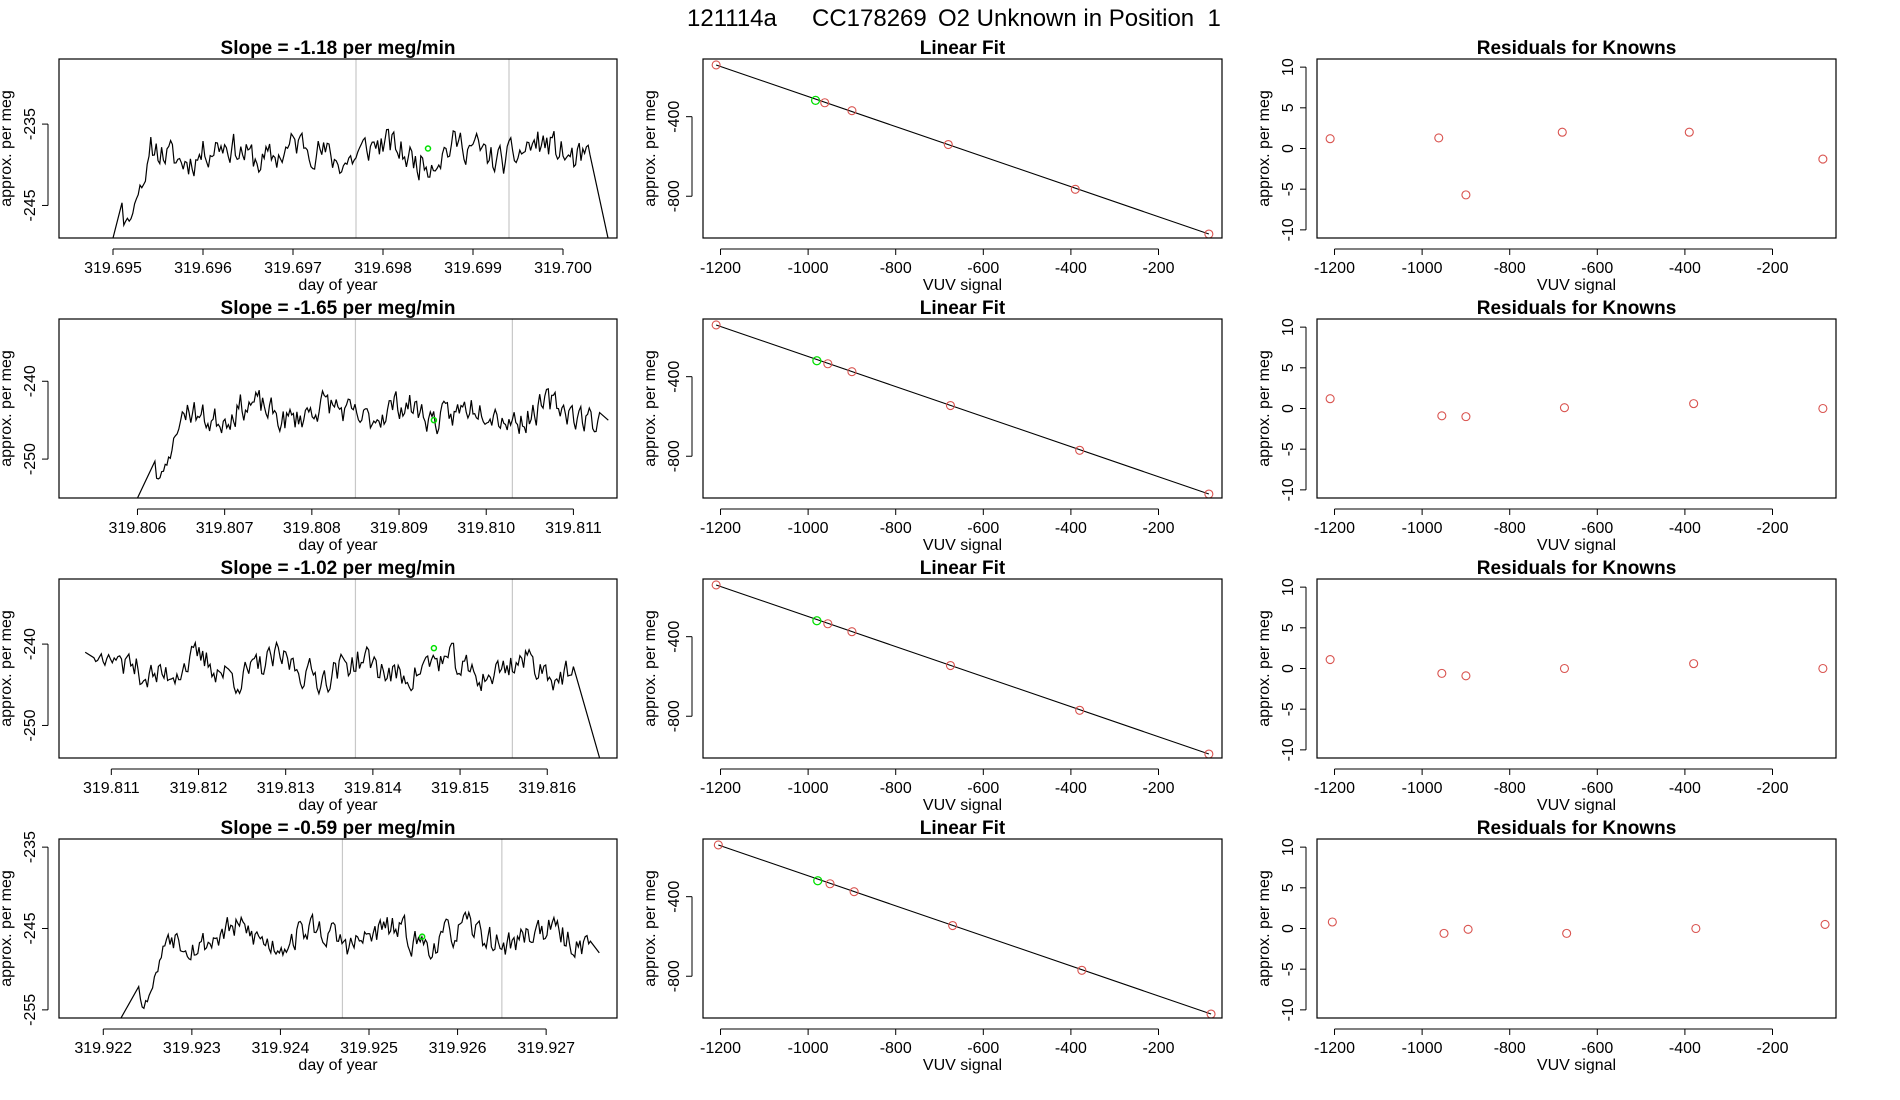  What do you see at coordinates (30, 928) in the screenshot?
I see `y-tick-label: -245` at bounding box center [30, 928].